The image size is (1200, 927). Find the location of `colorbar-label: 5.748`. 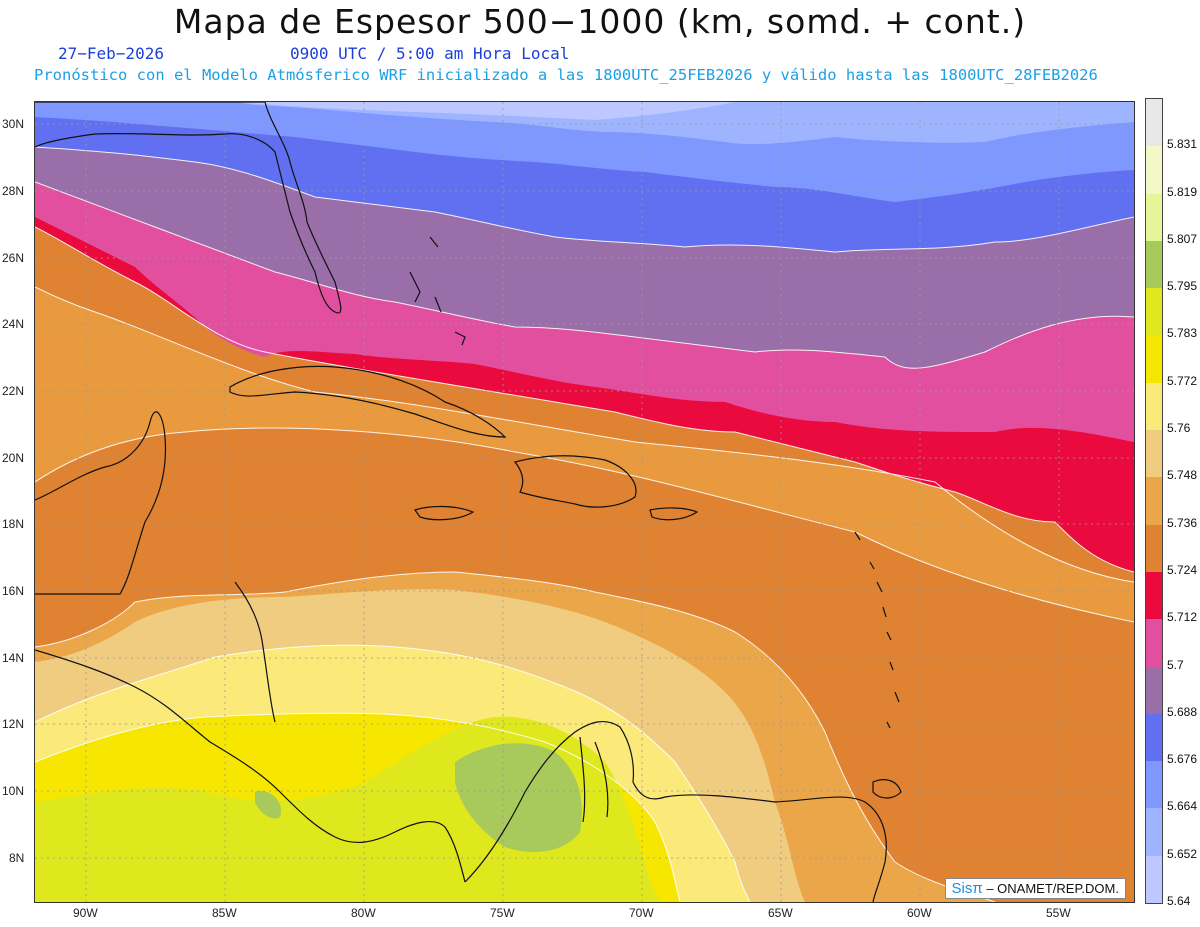

colorbar-label: 5.748 is located at coordinates (1182, 475).